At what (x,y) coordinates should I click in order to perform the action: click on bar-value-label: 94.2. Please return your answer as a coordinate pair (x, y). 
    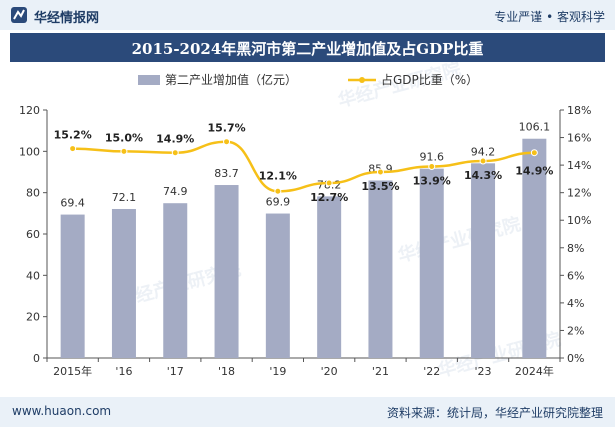
    Looking at the image, I should click on (483, 151).